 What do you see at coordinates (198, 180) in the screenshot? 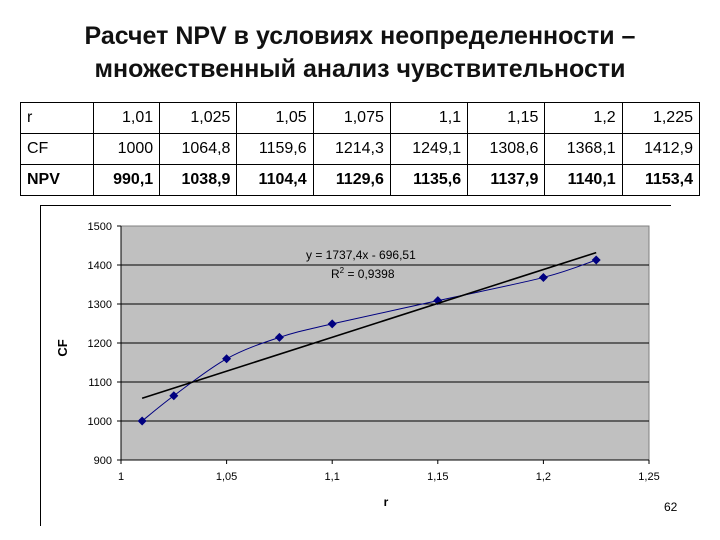
I see `table-cell: 1038,9` at bounding box center [198, 180].